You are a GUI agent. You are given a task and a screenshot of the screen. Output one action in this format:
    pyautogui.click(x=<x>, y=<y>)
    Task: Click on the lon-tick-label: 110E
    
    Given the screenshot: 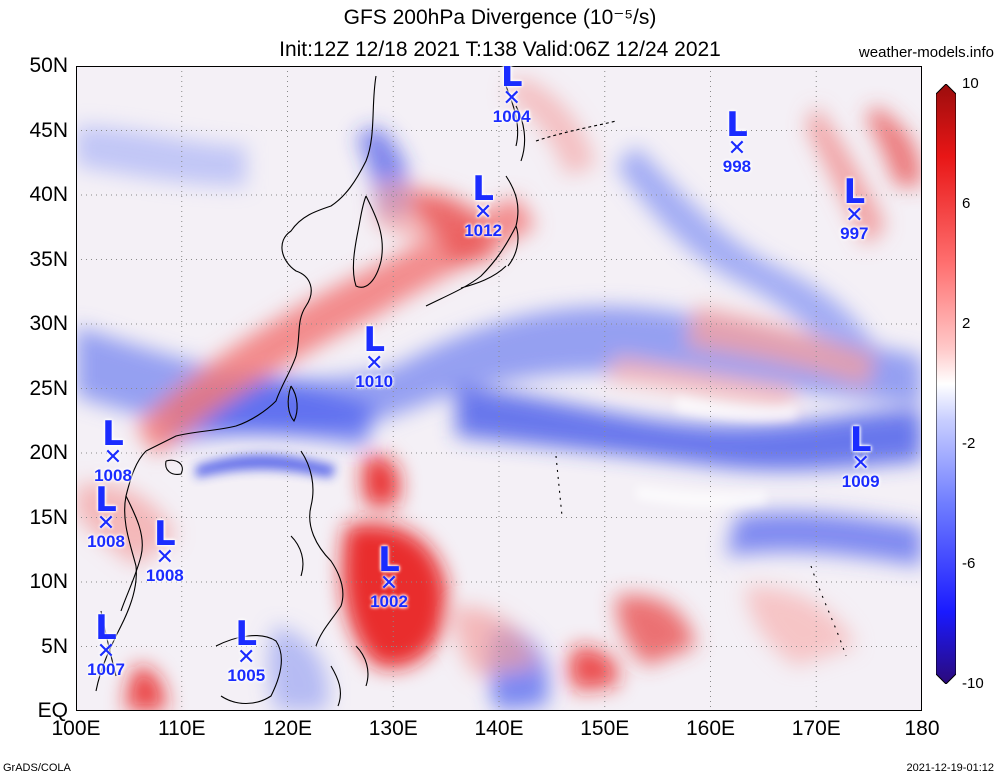 What is the action you would take?
    pyautogui.click(x=182, y=728)
    